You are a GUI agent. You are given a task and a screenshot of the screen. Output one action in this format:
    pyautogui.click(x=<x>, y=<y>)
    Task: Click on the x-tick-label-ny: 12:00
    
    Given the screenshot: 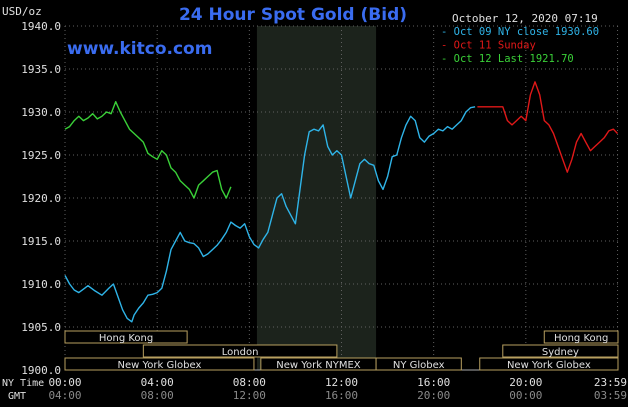 What is the action you would take?
    pyautogui.click(x=341, y=382)
    